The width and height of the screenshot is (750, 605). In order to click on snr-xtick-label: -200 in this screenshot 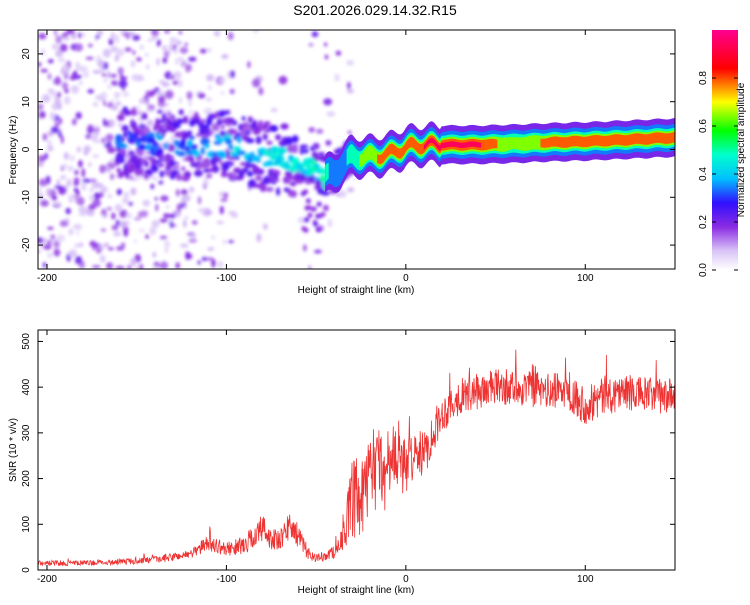, I will do `click(47, 579)`.